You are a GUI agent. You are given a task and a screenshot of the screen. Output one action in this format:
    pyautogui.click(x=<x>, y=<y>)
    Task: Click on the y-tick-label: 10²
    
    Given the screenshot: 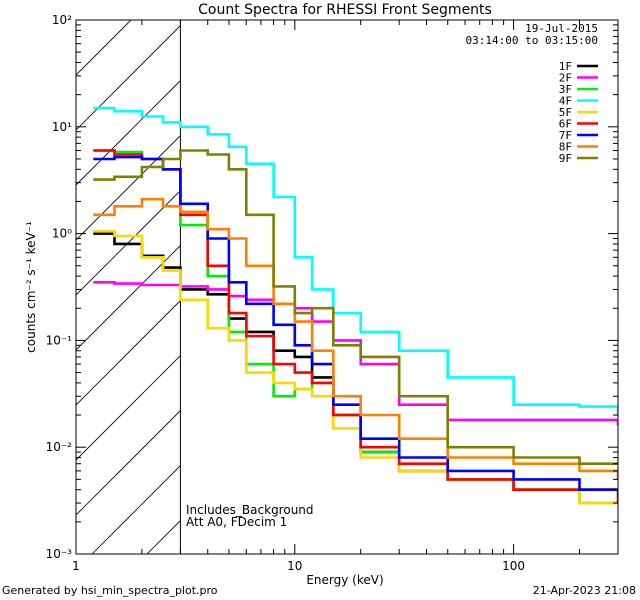 What is the action you would take?
    pyautogui.click(x=62, y=20)
    